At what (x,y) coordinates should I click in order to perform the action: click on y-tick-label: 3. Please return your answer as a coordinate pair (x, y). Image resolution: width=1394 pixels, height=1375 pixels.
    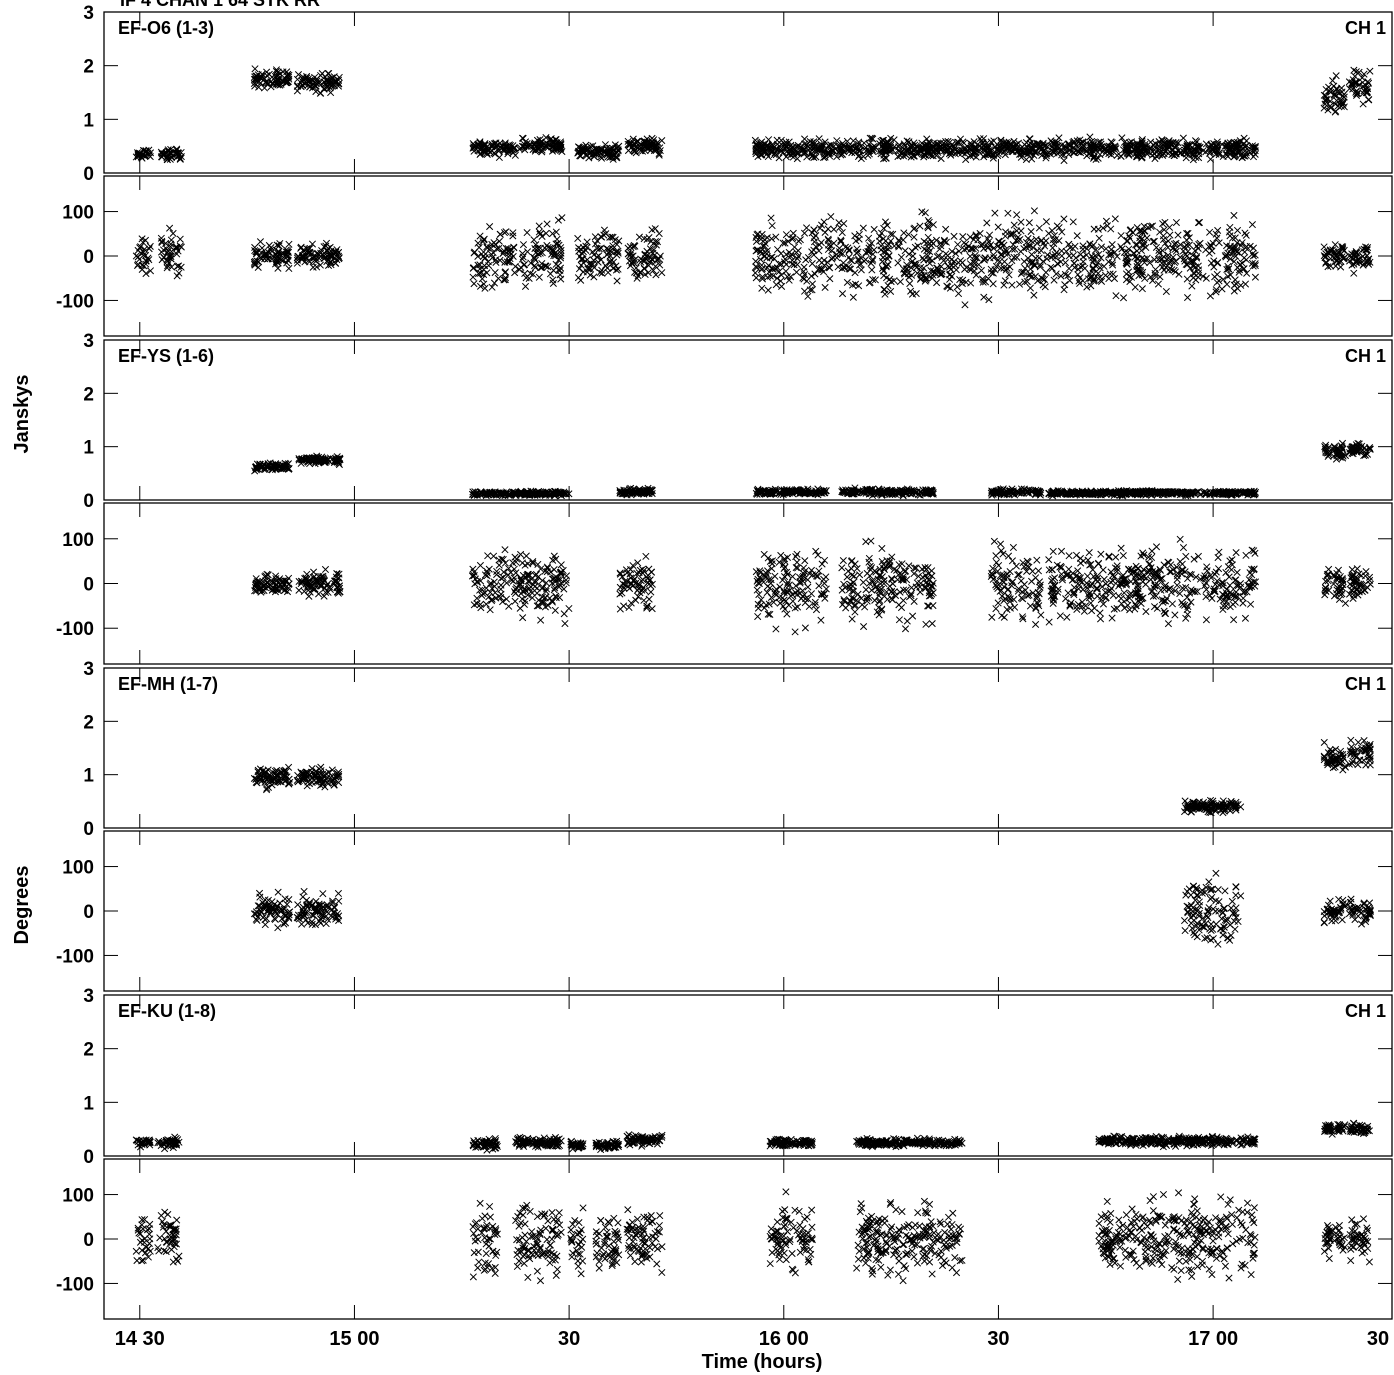
    Looking at the image, I should click on (88, 341).